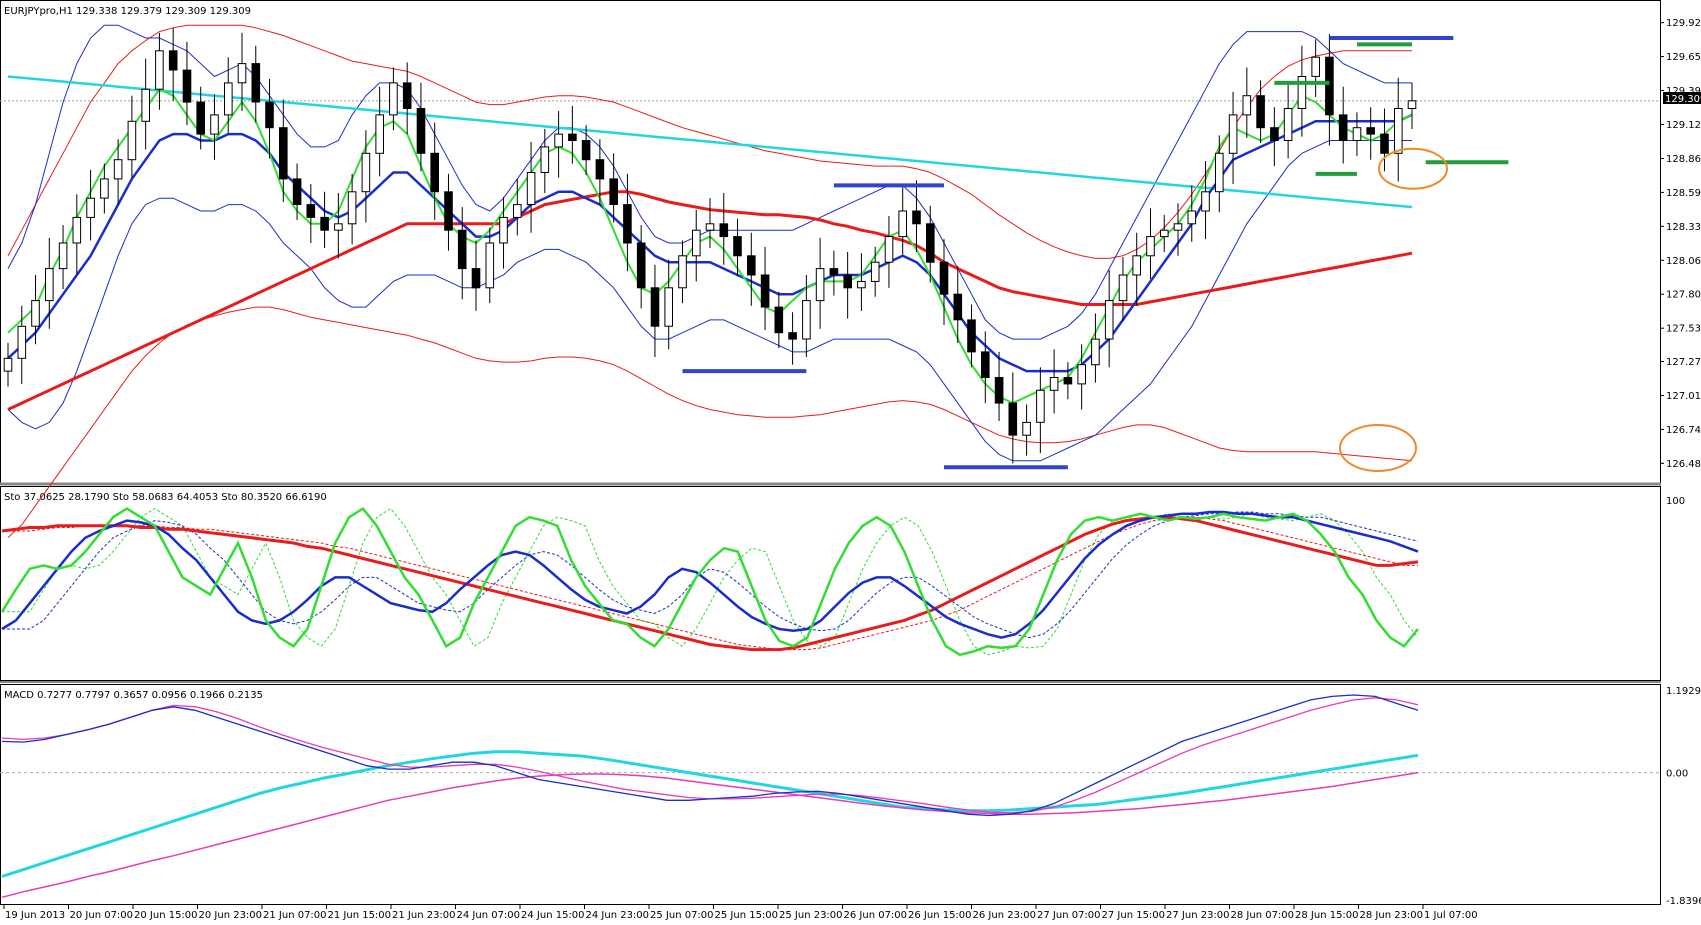 Image resolution: width=1701 pixels, height=925 pixels. Describe the element at coordinates (1675, 501) in the screenshot. I see `sto-y-tick-label: 100` at that location.